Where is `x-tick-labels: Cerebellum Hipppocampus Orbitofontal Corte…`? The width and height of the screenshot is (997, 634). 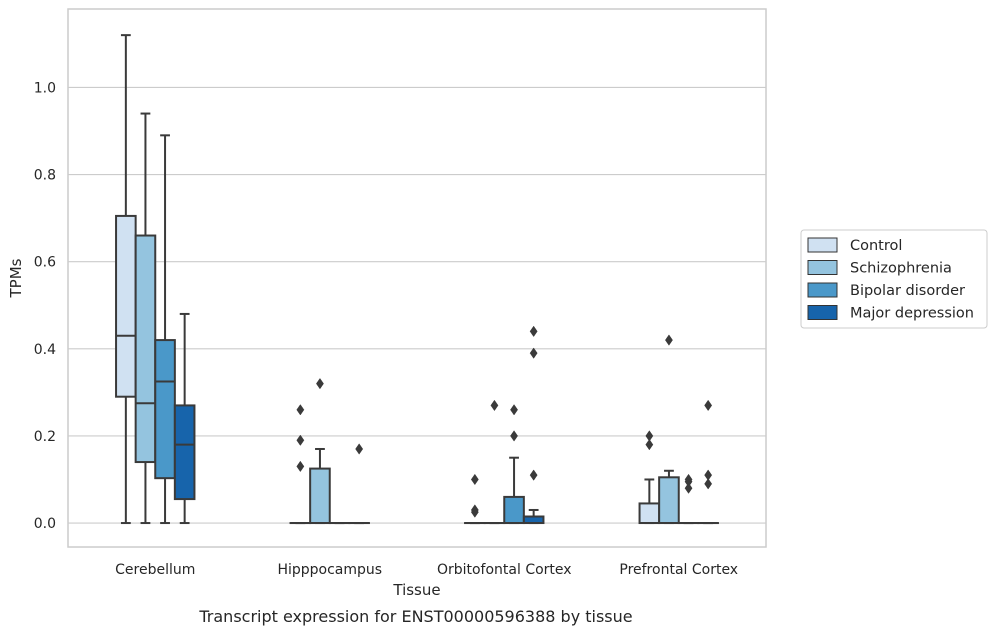 x-tick-labels: Cerebellum Hipppocampus Orbitofontal Corte… is located at coordinates (426, 570).